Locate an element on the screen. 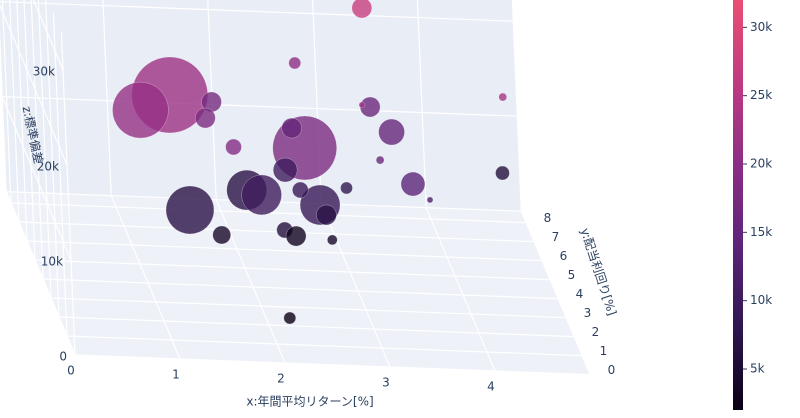 This screenshot has width=800, height=418. colorbar-tick-label: 20k is located at coordinates (761, 164).